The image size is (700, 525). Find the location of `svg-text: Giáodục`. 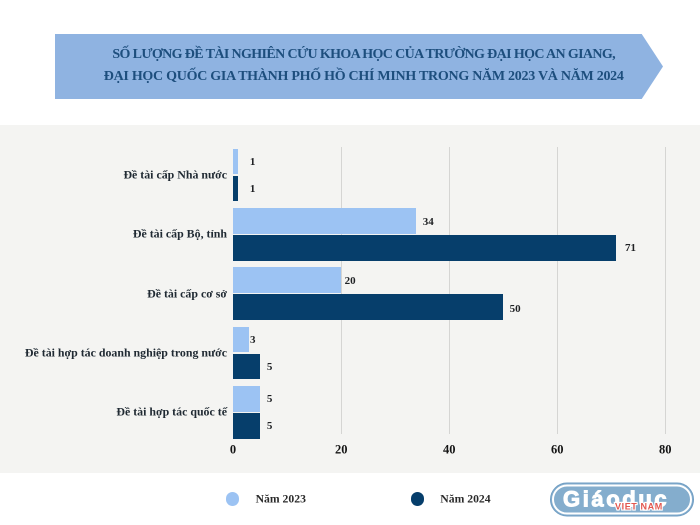

svg-text: Giáodục is located at coordinates (616, 499).